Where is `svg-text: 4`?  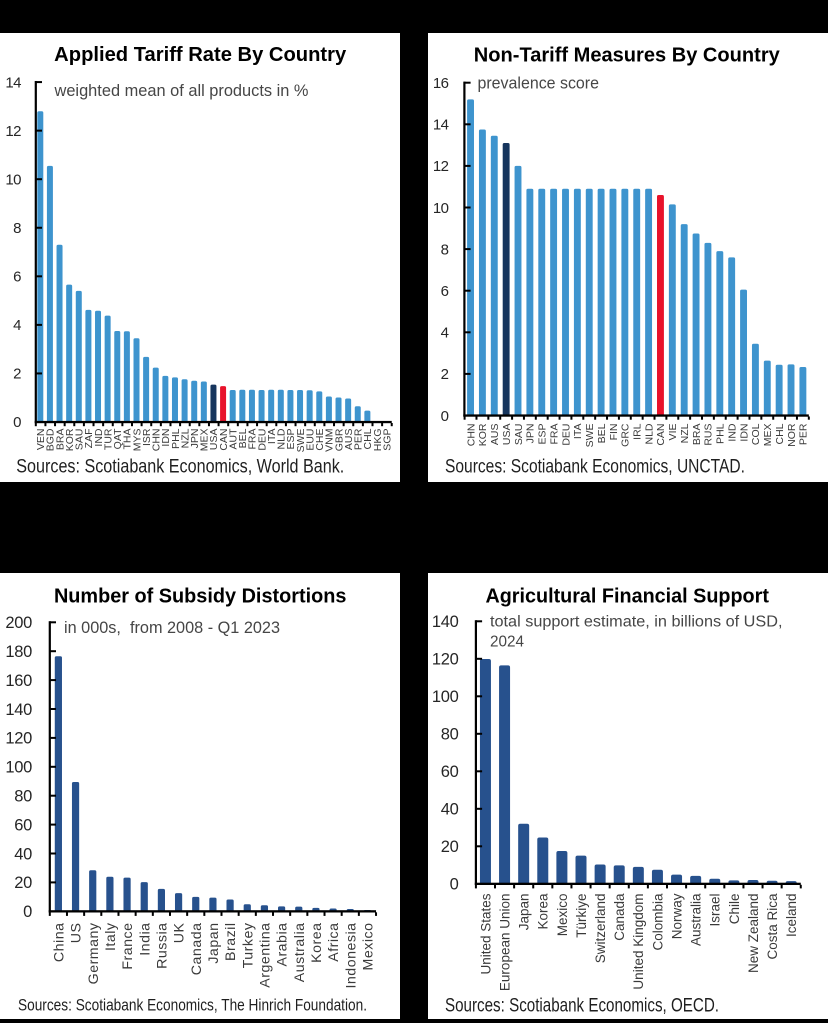 svg-text: 4 is located at coordinates (445, 333).